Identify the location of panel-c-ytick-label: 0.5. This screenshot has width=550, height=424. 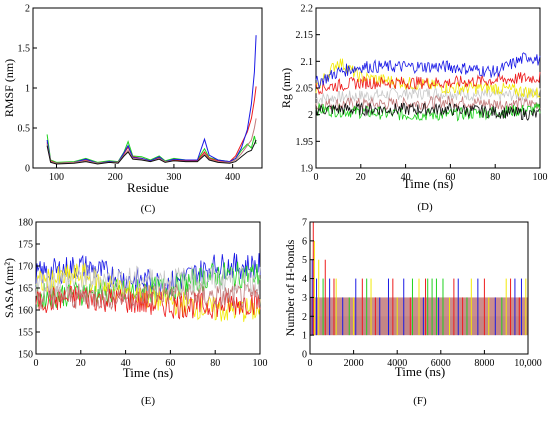
(24, 129).